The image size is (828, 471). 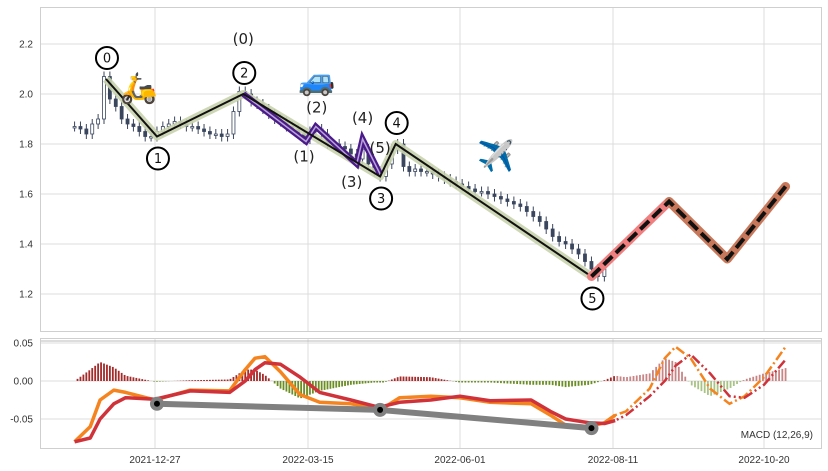 What do you see at coordinates (26, 45) in the screenshot?
I see `y-tick-label: 2.2` at bounding box center [26, 45].